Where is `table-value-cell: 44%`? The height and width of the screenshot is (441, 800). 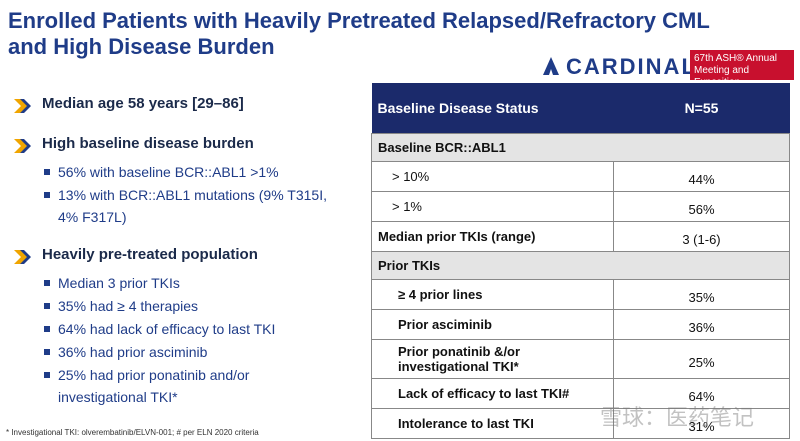 table-value-cell: 44% is located at coordinates (701, 176).